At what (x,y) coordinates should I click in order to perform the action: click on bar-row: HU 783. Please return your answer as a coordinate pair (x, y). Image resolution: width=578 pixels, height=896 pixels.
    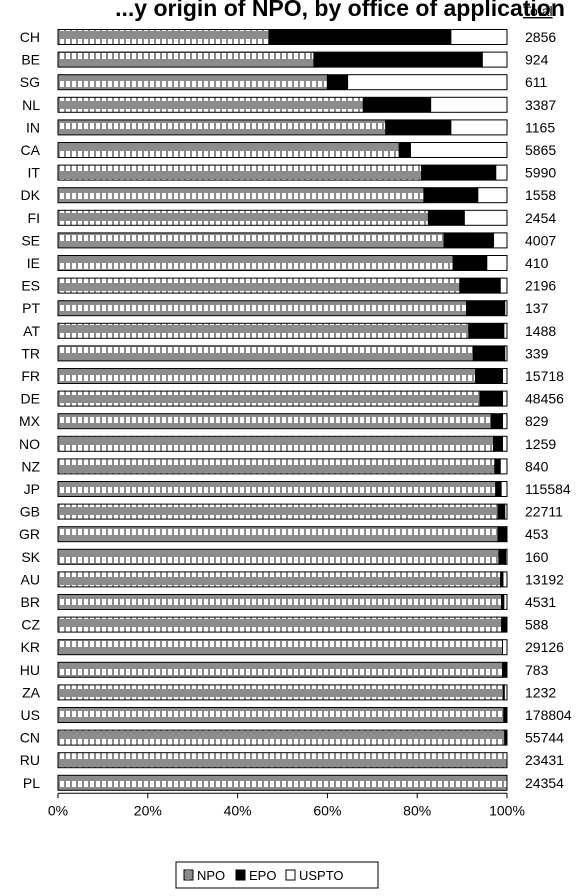
    Looking at the image, I should click on (284, 669).